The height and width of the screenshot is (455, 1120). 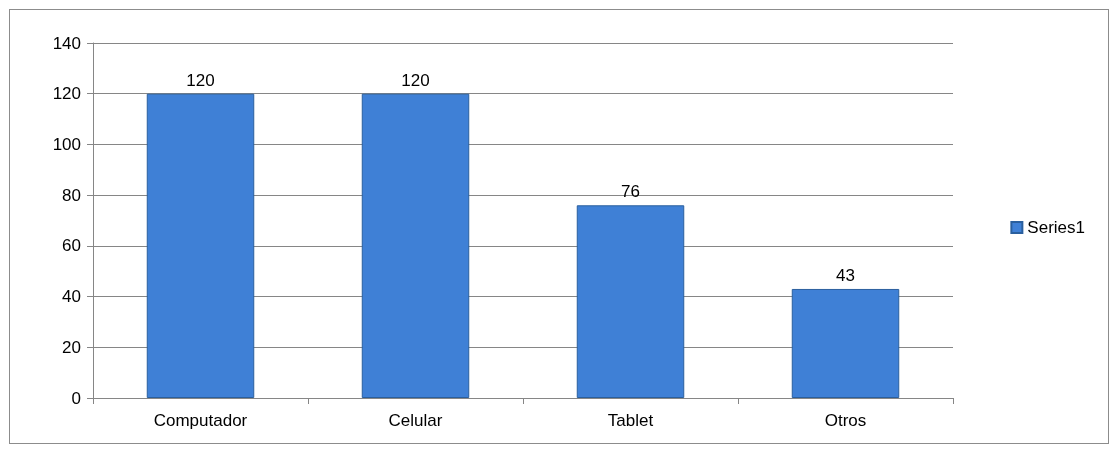 I want to click on data-label: 76, so click(x=630, y=192).